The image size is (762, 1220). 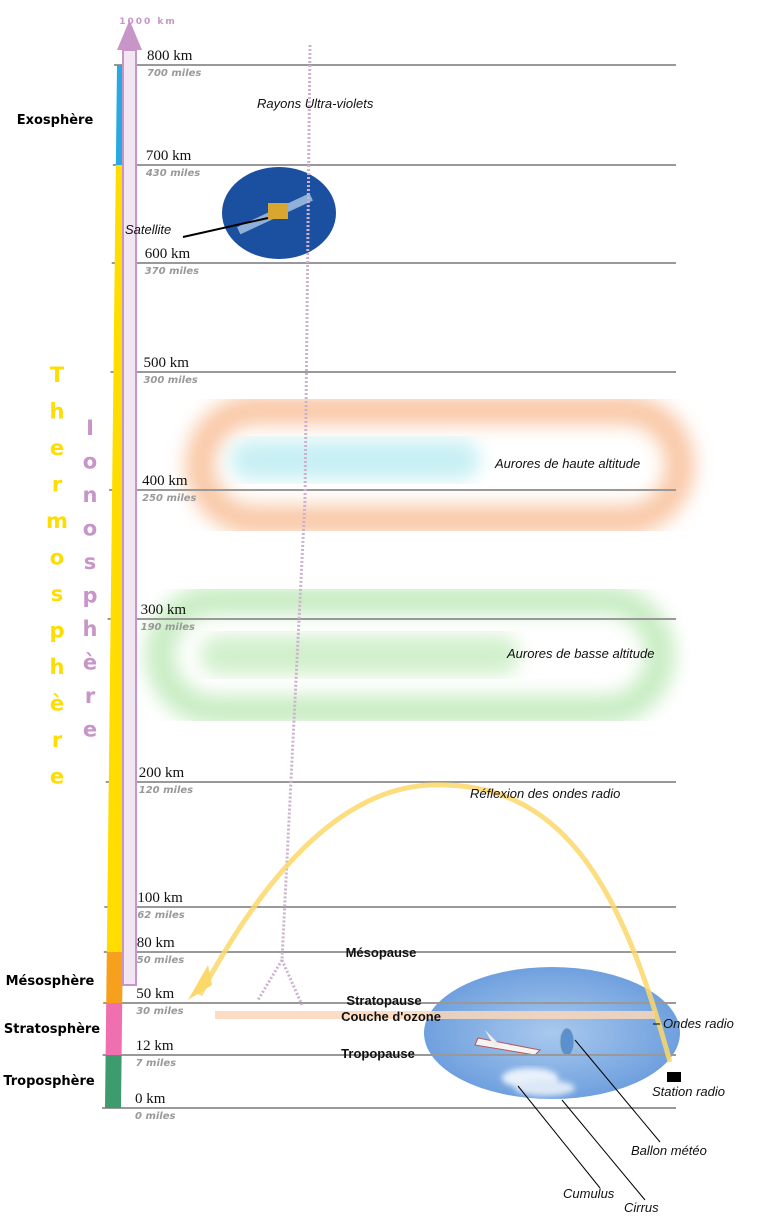 What do you see at coordinates (378, 1053) in the screenshot?
I see `tropopause-label: Tropopause` at bounding box center [378, 1053].